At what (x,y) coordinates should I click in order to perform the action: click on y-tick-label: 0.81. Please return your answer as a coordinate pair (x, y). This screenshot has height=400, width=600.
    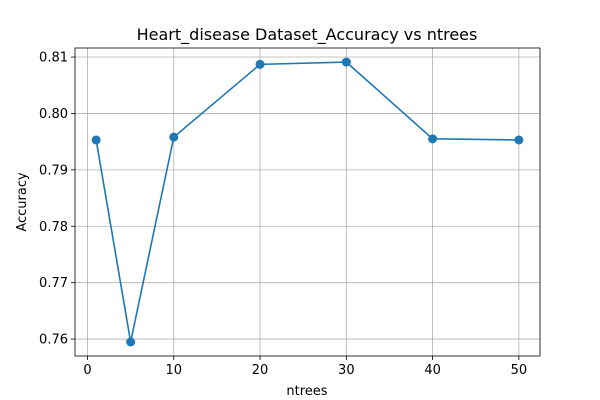
    Looking at the image, I should click on (53, 58).